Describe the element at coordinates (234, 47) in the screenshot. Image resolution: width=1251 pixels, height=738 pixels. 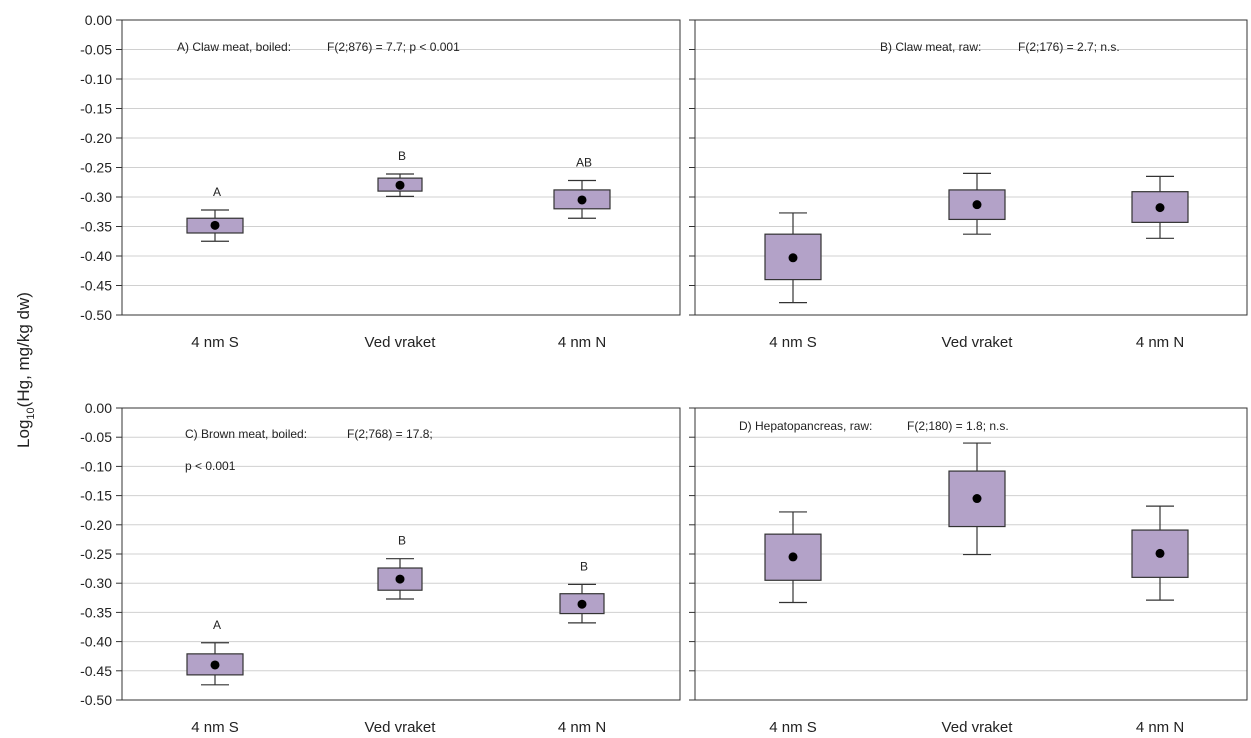
I see `panel-annotation-label: A) Claw meat, boiled:` at that location.